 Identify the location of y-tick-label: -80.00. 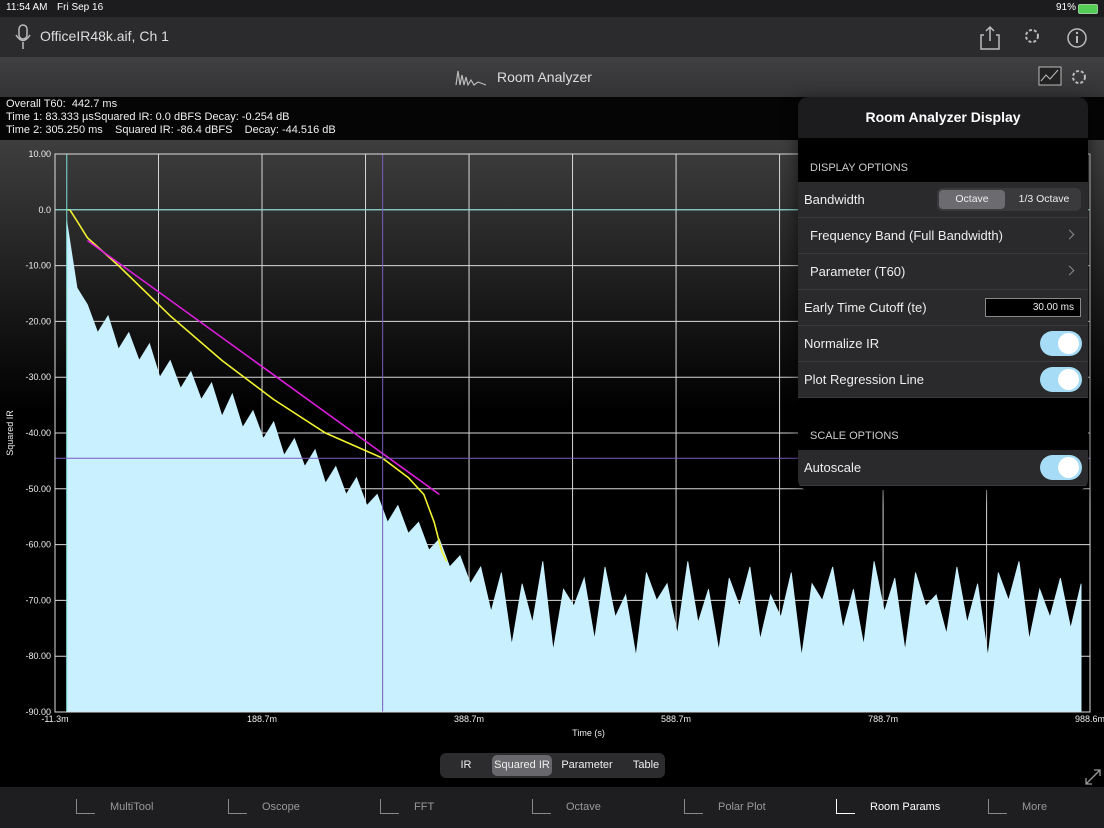
(38, 656).